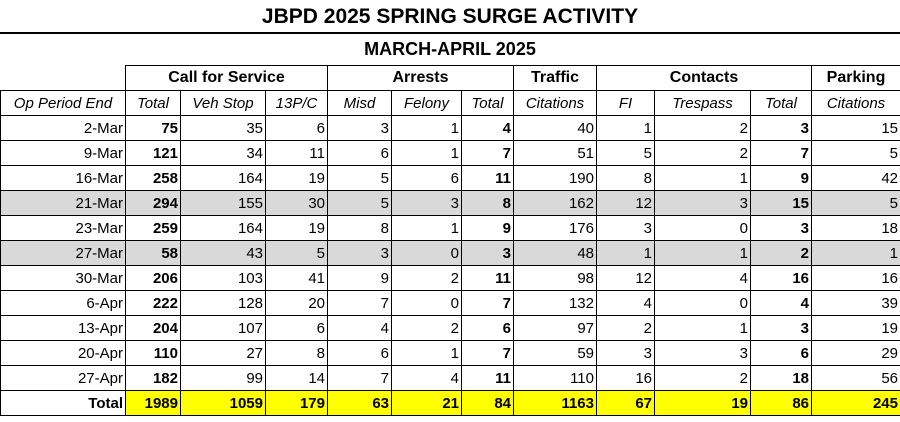  What do you see at coordinates (855, 328) in the screenshot?
I see `table-cell: 19` at bounding box center [855, 328].